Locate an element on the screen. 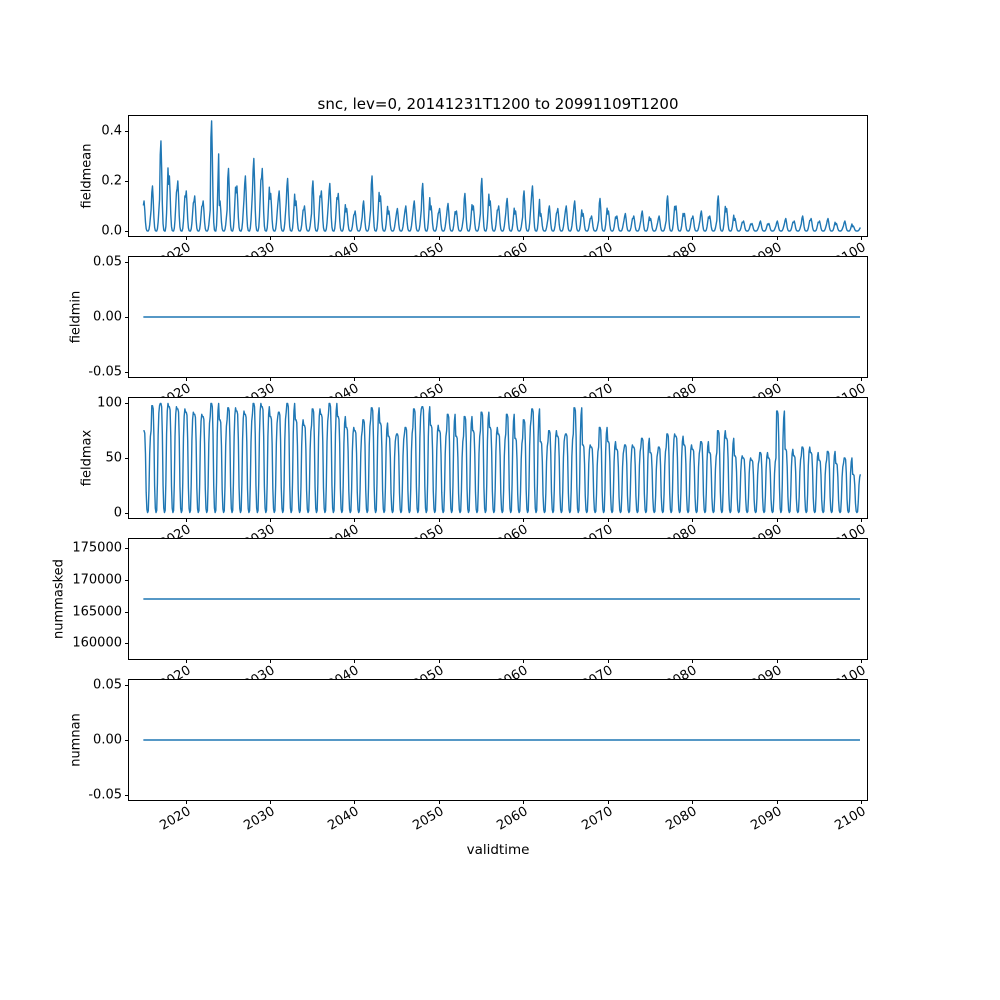  x-tick-label: 2050 is located at coordinates (428, 819).